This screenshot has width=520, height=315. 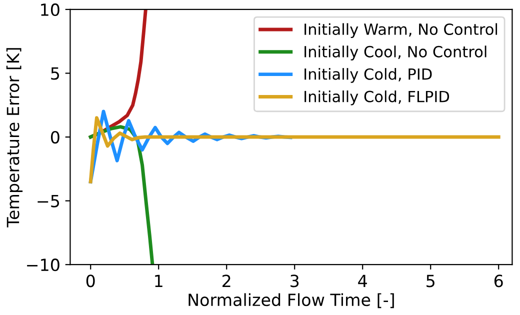 I want to click on y-axis-title: Temperature Error [K], so click(x=14, y=138).